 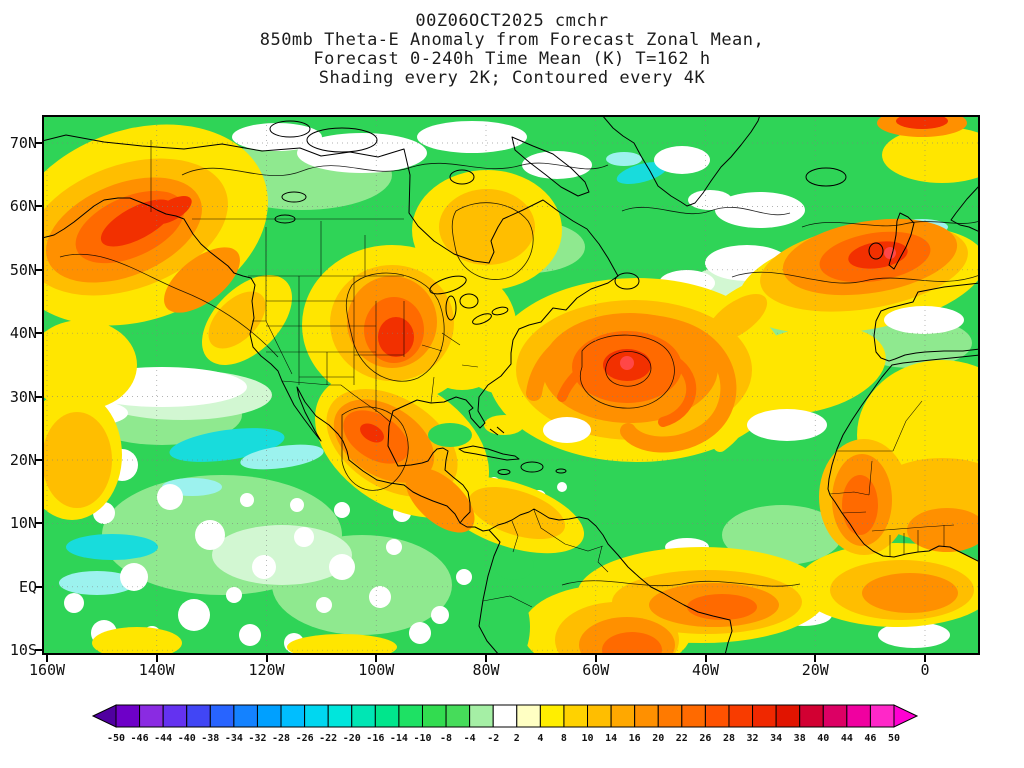 I want to click on colorbar-tick-label: 20, so click(x=658, y=738).